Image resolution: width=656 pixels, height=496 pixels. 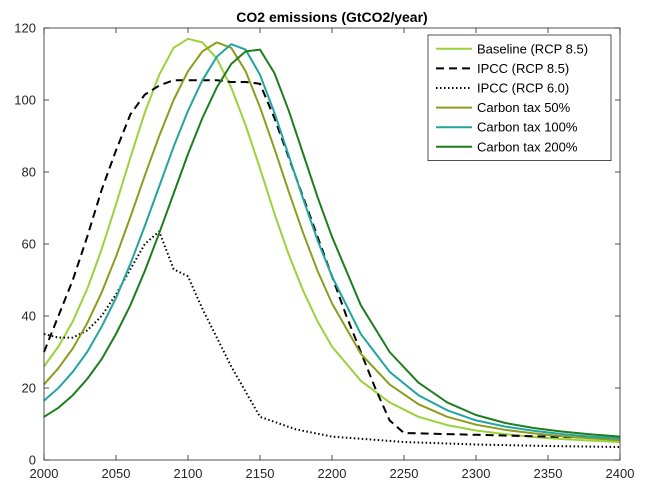 What do you see at coordinates (523, 88) in the screenshot?
I see `legend-label-3: IPCC (RCP 6.0)` at bounding box center [523, 88].